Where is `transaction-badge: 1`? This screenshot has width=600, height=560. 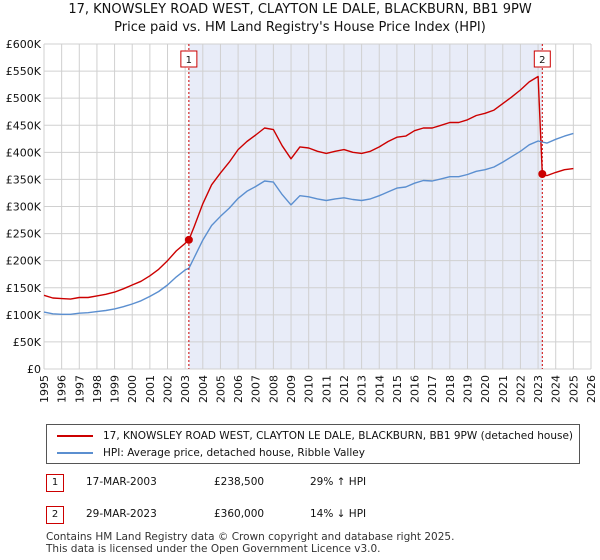
transaction-badge: 1 is located at coordinates (55, 483).